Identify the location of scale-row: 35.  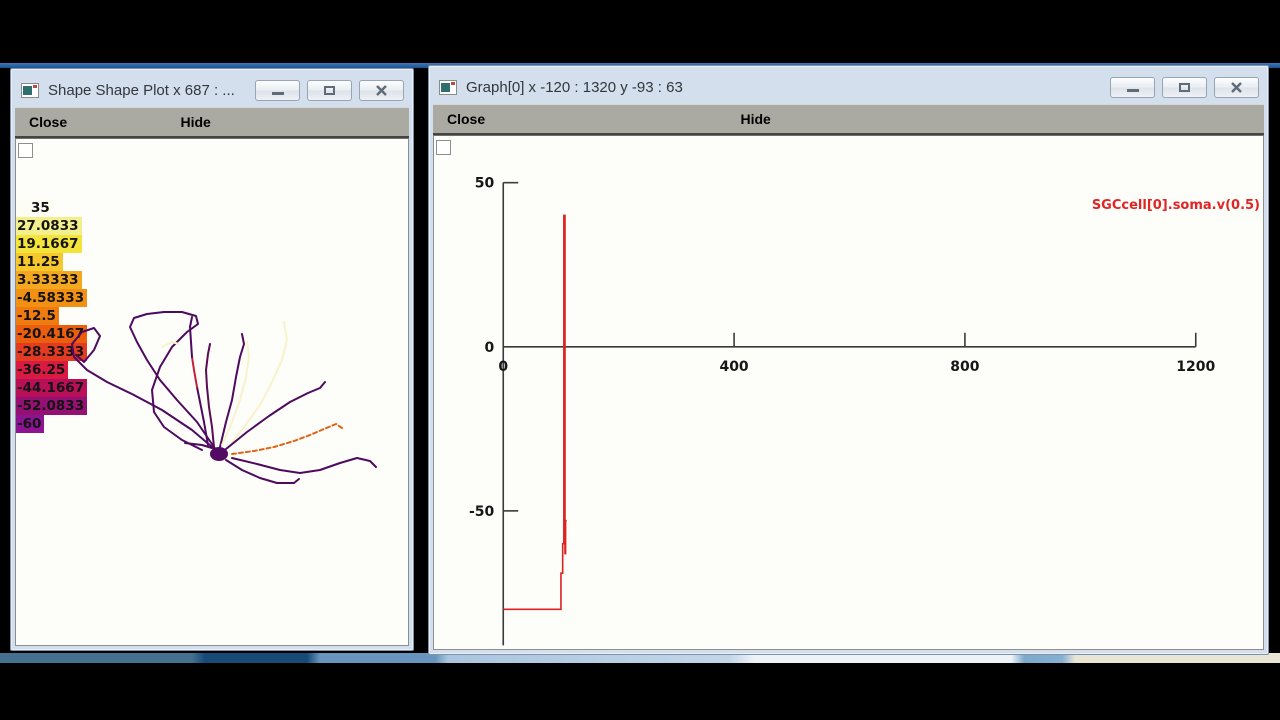
(51, 208).